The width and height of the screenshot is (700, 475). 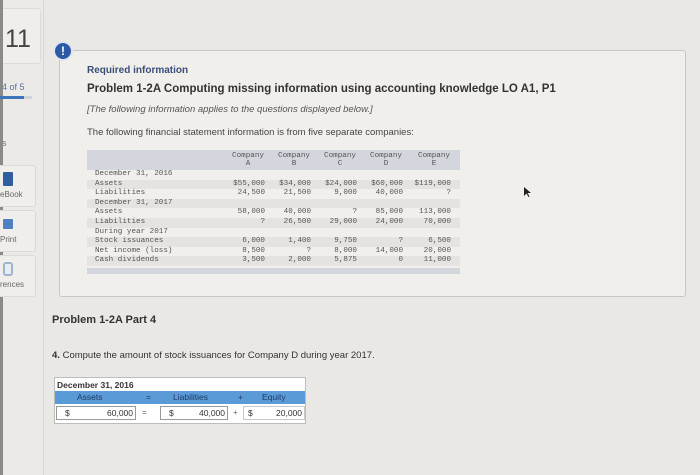 I want to click on table-row: Liabilities 24,500 21,500 9,000 40,000?, so click(x=273, y=193).